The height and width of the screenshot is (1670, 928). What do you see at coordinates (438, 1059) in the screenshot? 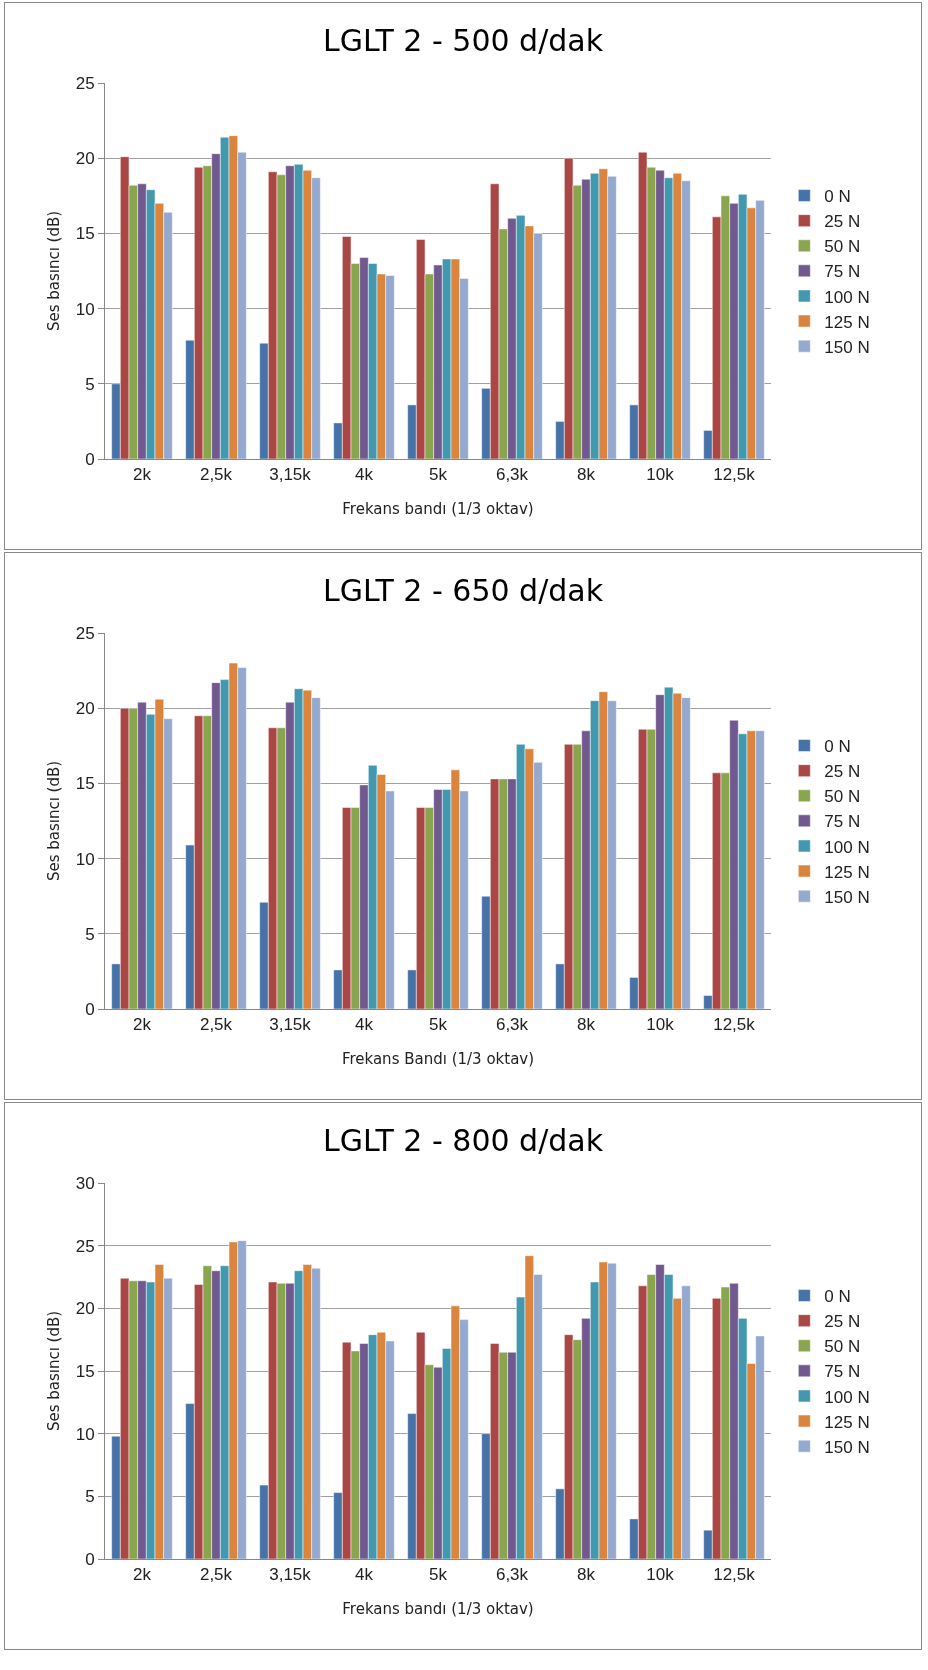
I see `x-axis-title: Frekans Bandı (1/3 oktav)` at bounding box center [438, 1059].